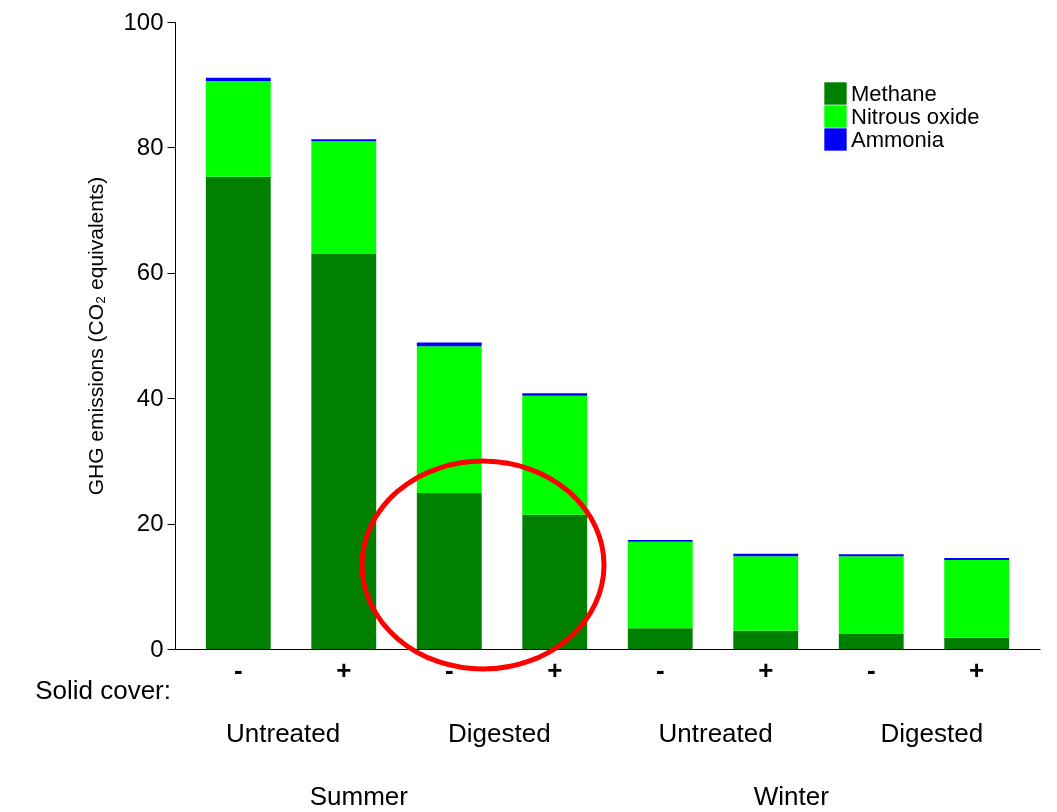  Describe the element at coordinates (894, 93) in the screenshot. I see `legend-label: Methane` at that location.